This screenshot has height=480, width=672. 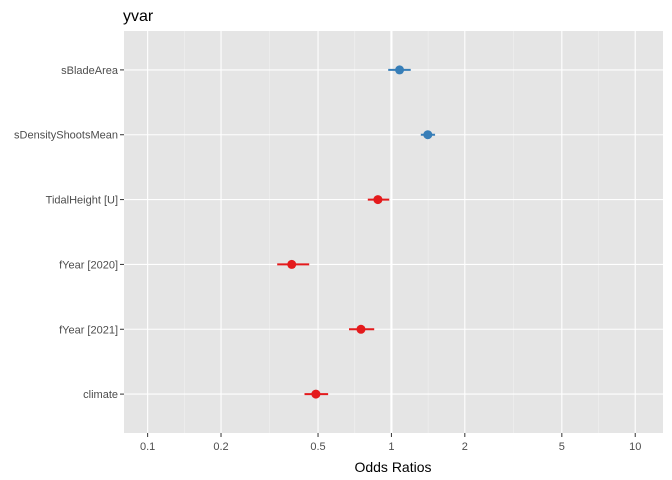 I want to click on x-axis-title: Odds Ratios, so click(x=392, y=467).